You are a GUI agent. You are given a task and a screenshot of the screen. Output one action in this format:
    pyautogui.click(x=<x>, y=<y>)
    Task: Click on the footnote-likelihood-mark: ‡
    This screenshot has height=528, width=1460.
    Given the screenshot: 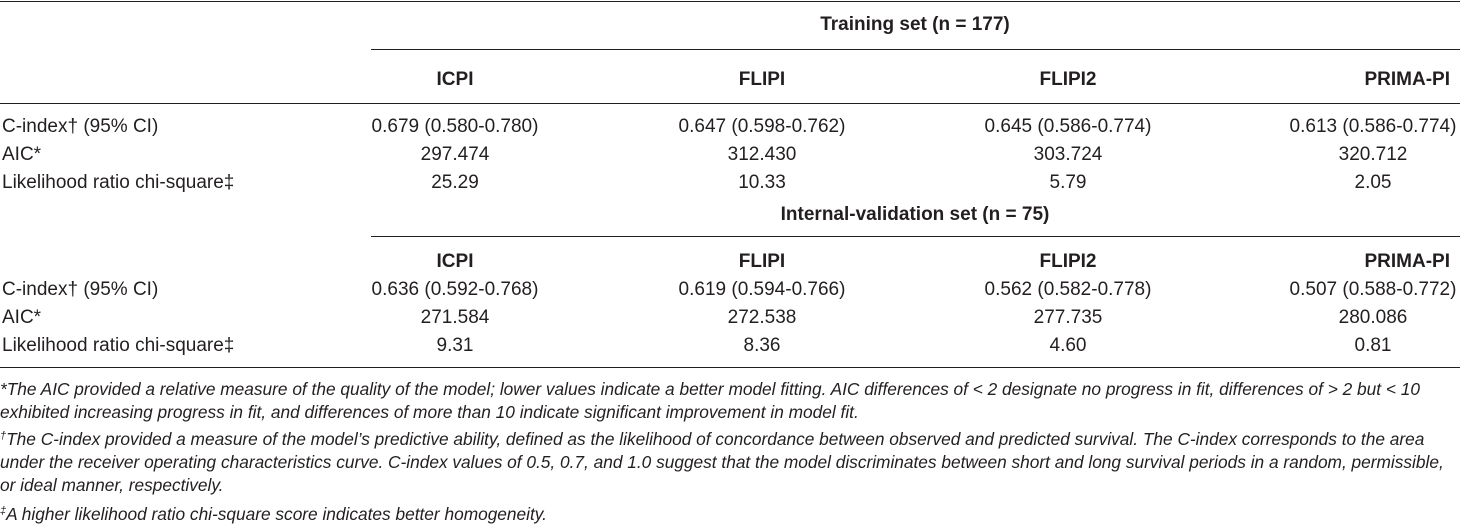 What is the action you would take?
    pyautogui.click(x=3, y=511)
    